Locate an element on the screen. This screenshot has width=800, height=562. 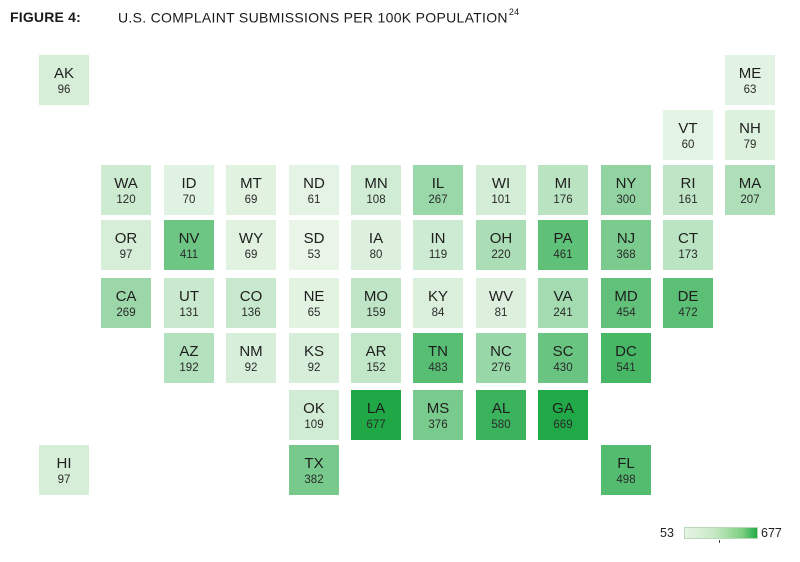
state-code-label: MD is located at coordinates (626, 296).